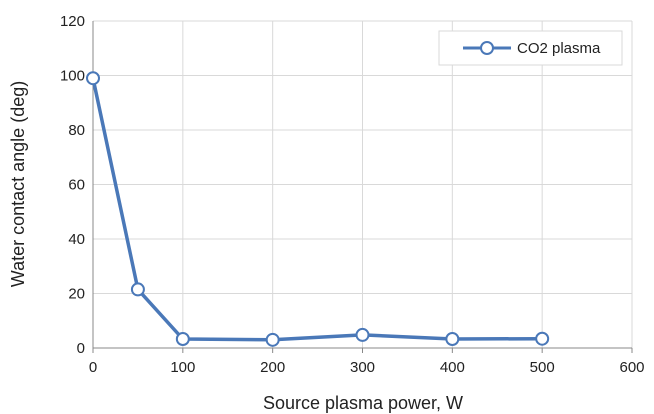  Describe the element at coordinates (93, 367) in the screenshot. I see `x-tick-label: 0` at that location.